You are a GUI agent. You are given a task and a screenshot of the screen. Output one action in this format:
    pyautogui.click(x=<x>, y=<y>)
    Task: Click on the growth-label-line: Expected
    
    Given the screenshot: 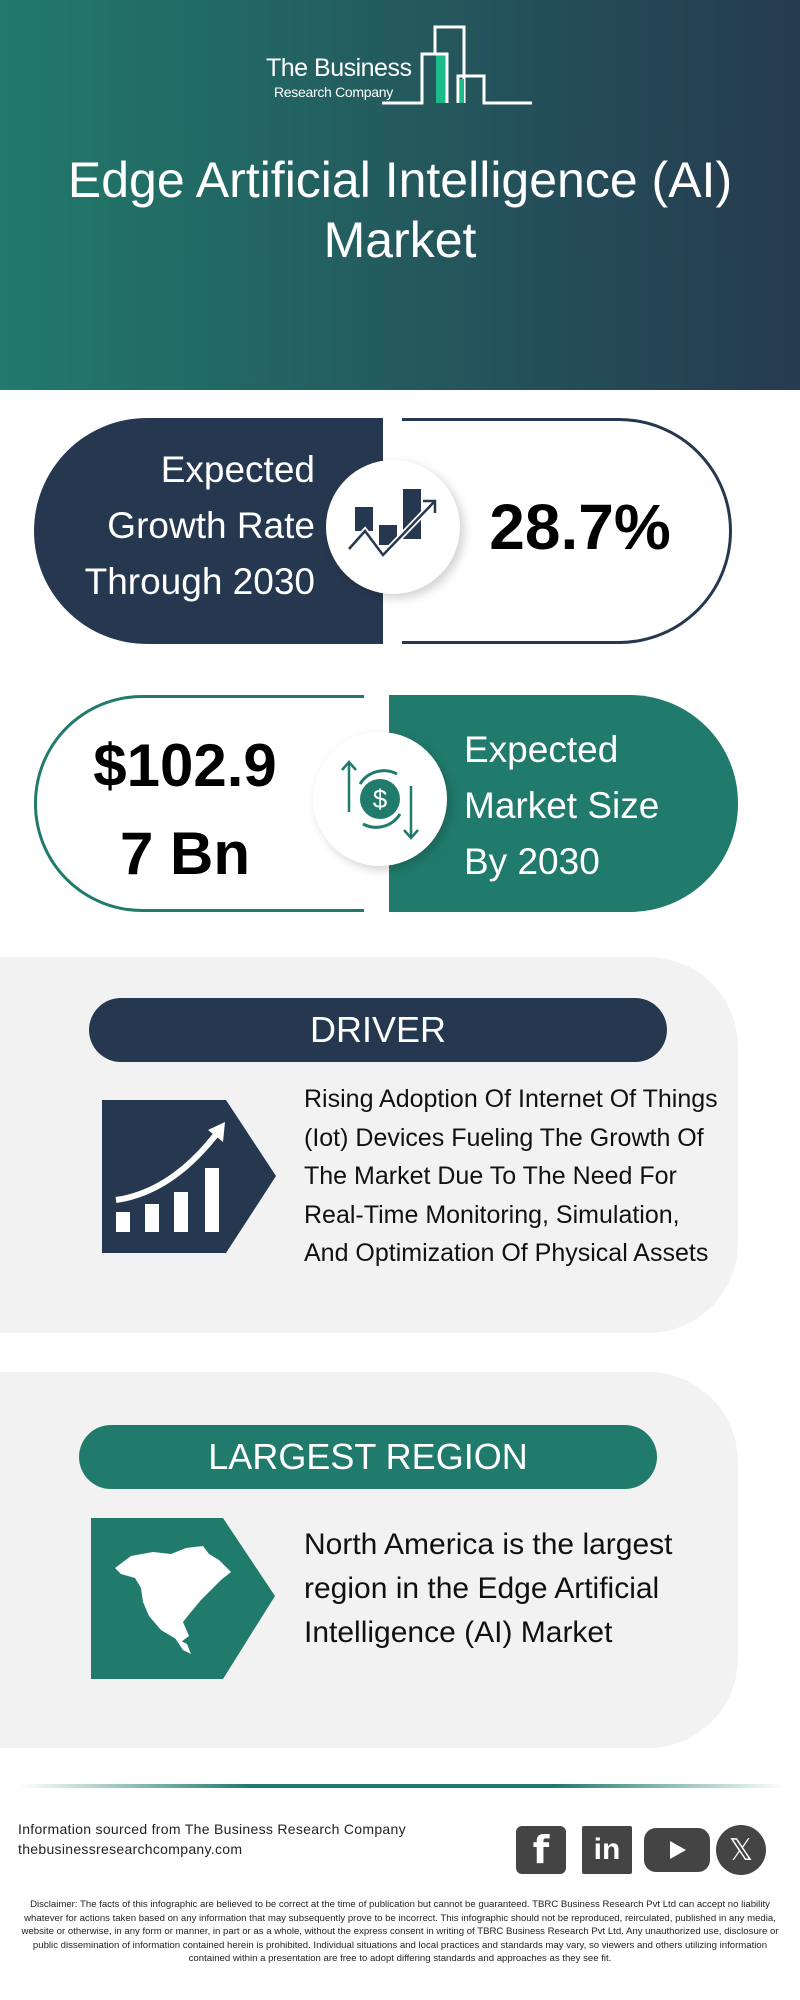 What is the action you would take?
    pyautogui.click(x=237, y=469)
    